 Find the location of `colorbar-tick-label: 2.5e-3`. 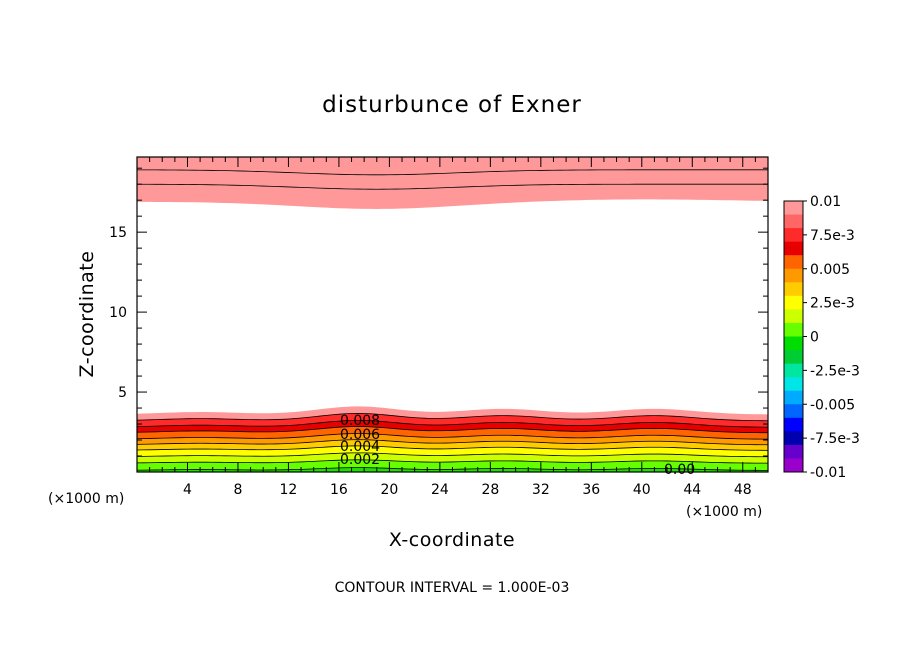

colorbar-tick-label: 2.5e-3 is located at coordinates (832, 304).